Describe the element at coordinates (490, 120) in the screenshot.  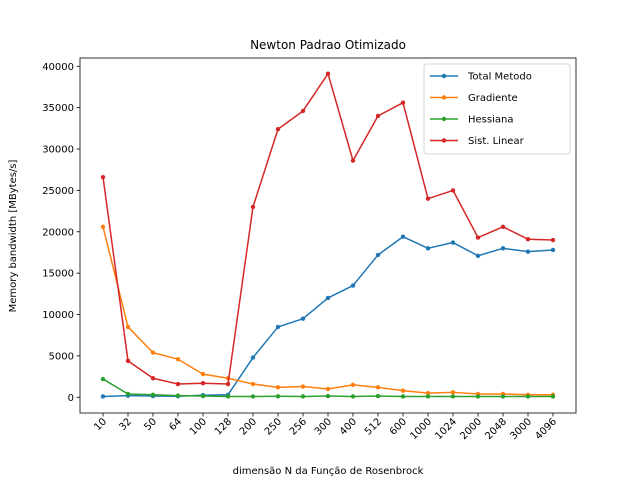
I see `legend-label: Hessiana` at that location.